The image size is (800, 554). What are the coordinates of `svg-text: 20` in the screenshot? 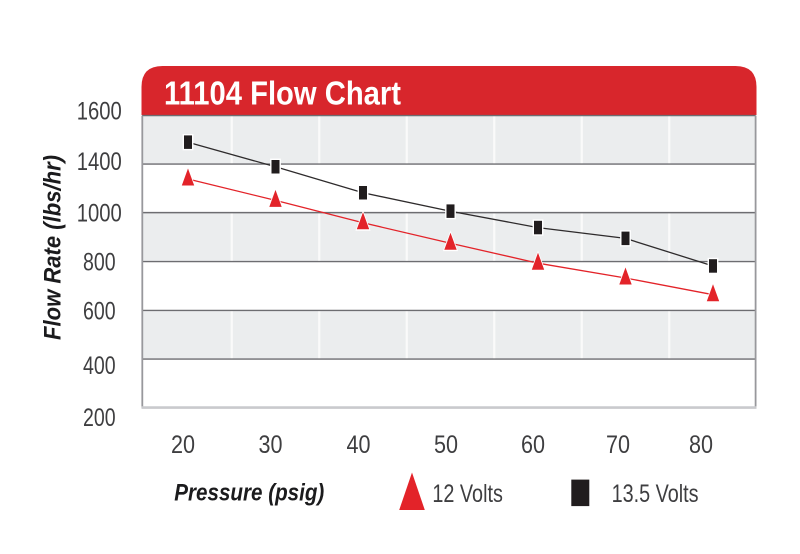 It's located at (183, 445).